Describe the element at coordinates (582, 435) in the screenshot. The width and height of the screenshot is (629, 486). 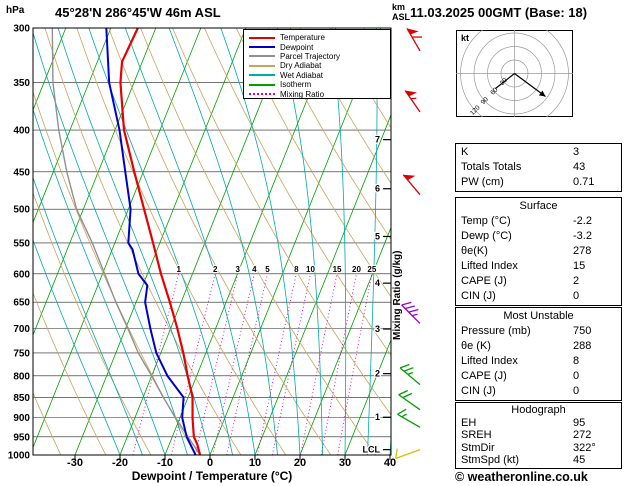
I see `stat-value: 272` at that location.